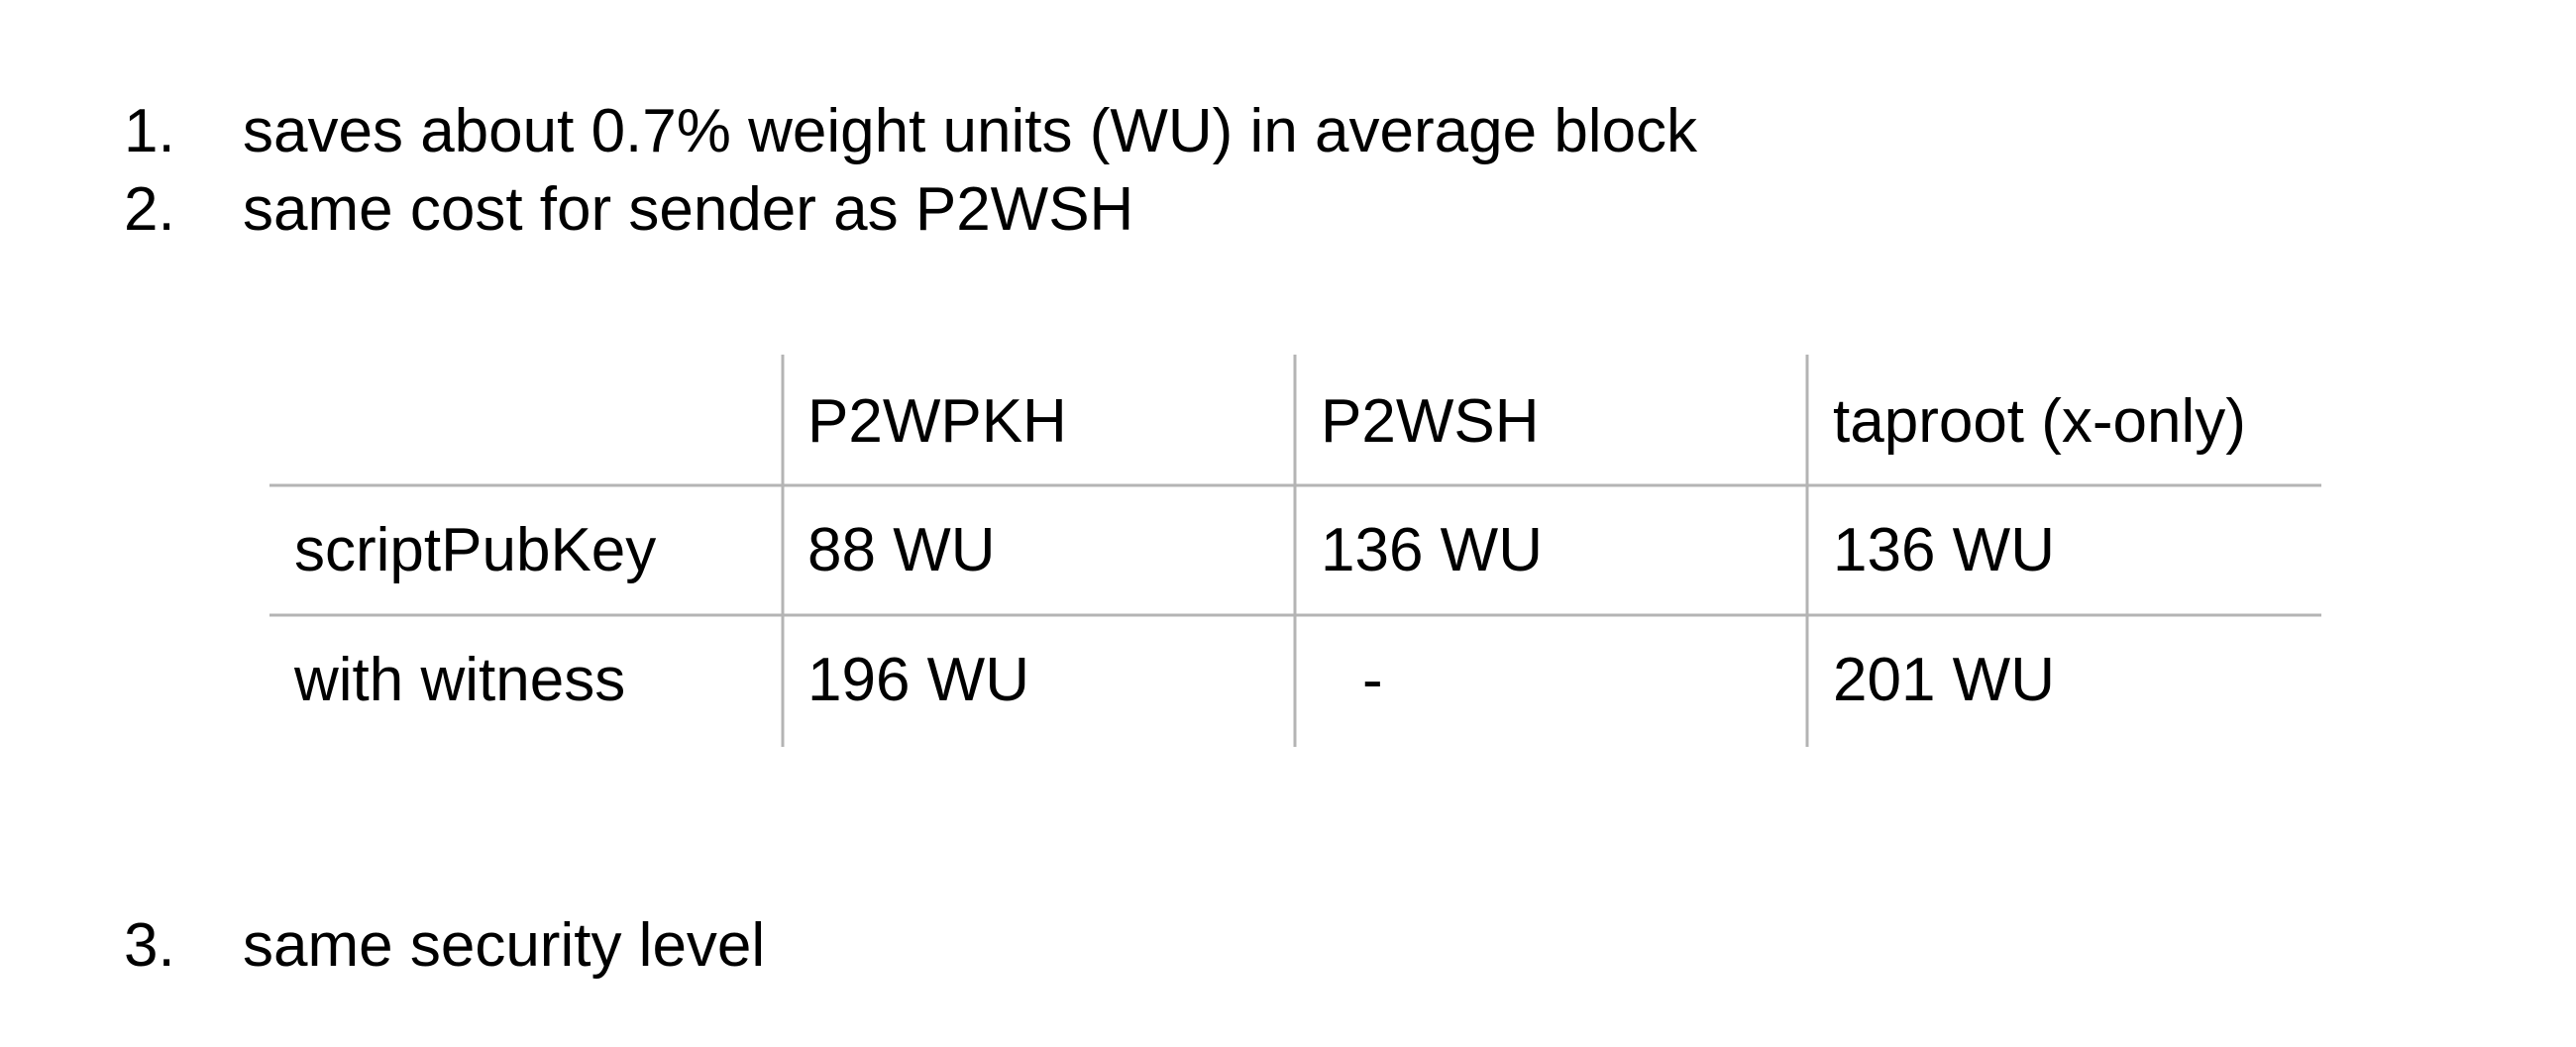 This screenshot has width=2576, height=1047. What do you see at coordinates (688, 209) in the screenshot?
I see `list-text: same cost for sender as P2WSH` at bounding box center [688, 209].